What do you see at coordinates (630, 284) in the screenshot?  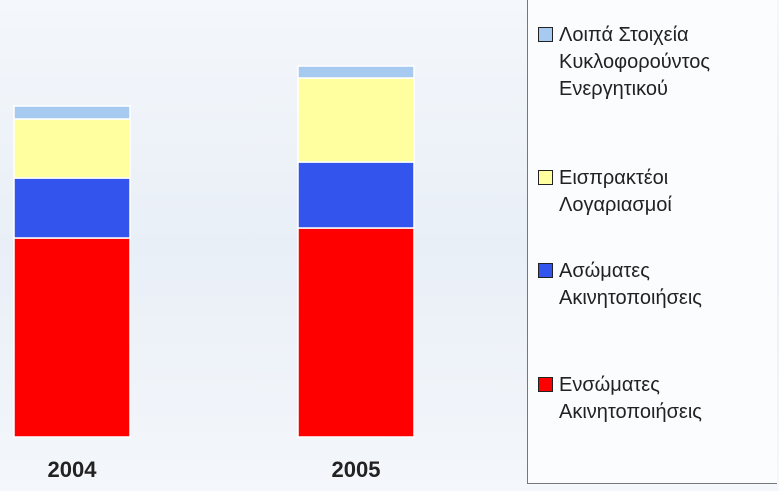 I see `legend-label: Ασώματες Ακινητοποιήσεις` at bounding box center [630, 284].